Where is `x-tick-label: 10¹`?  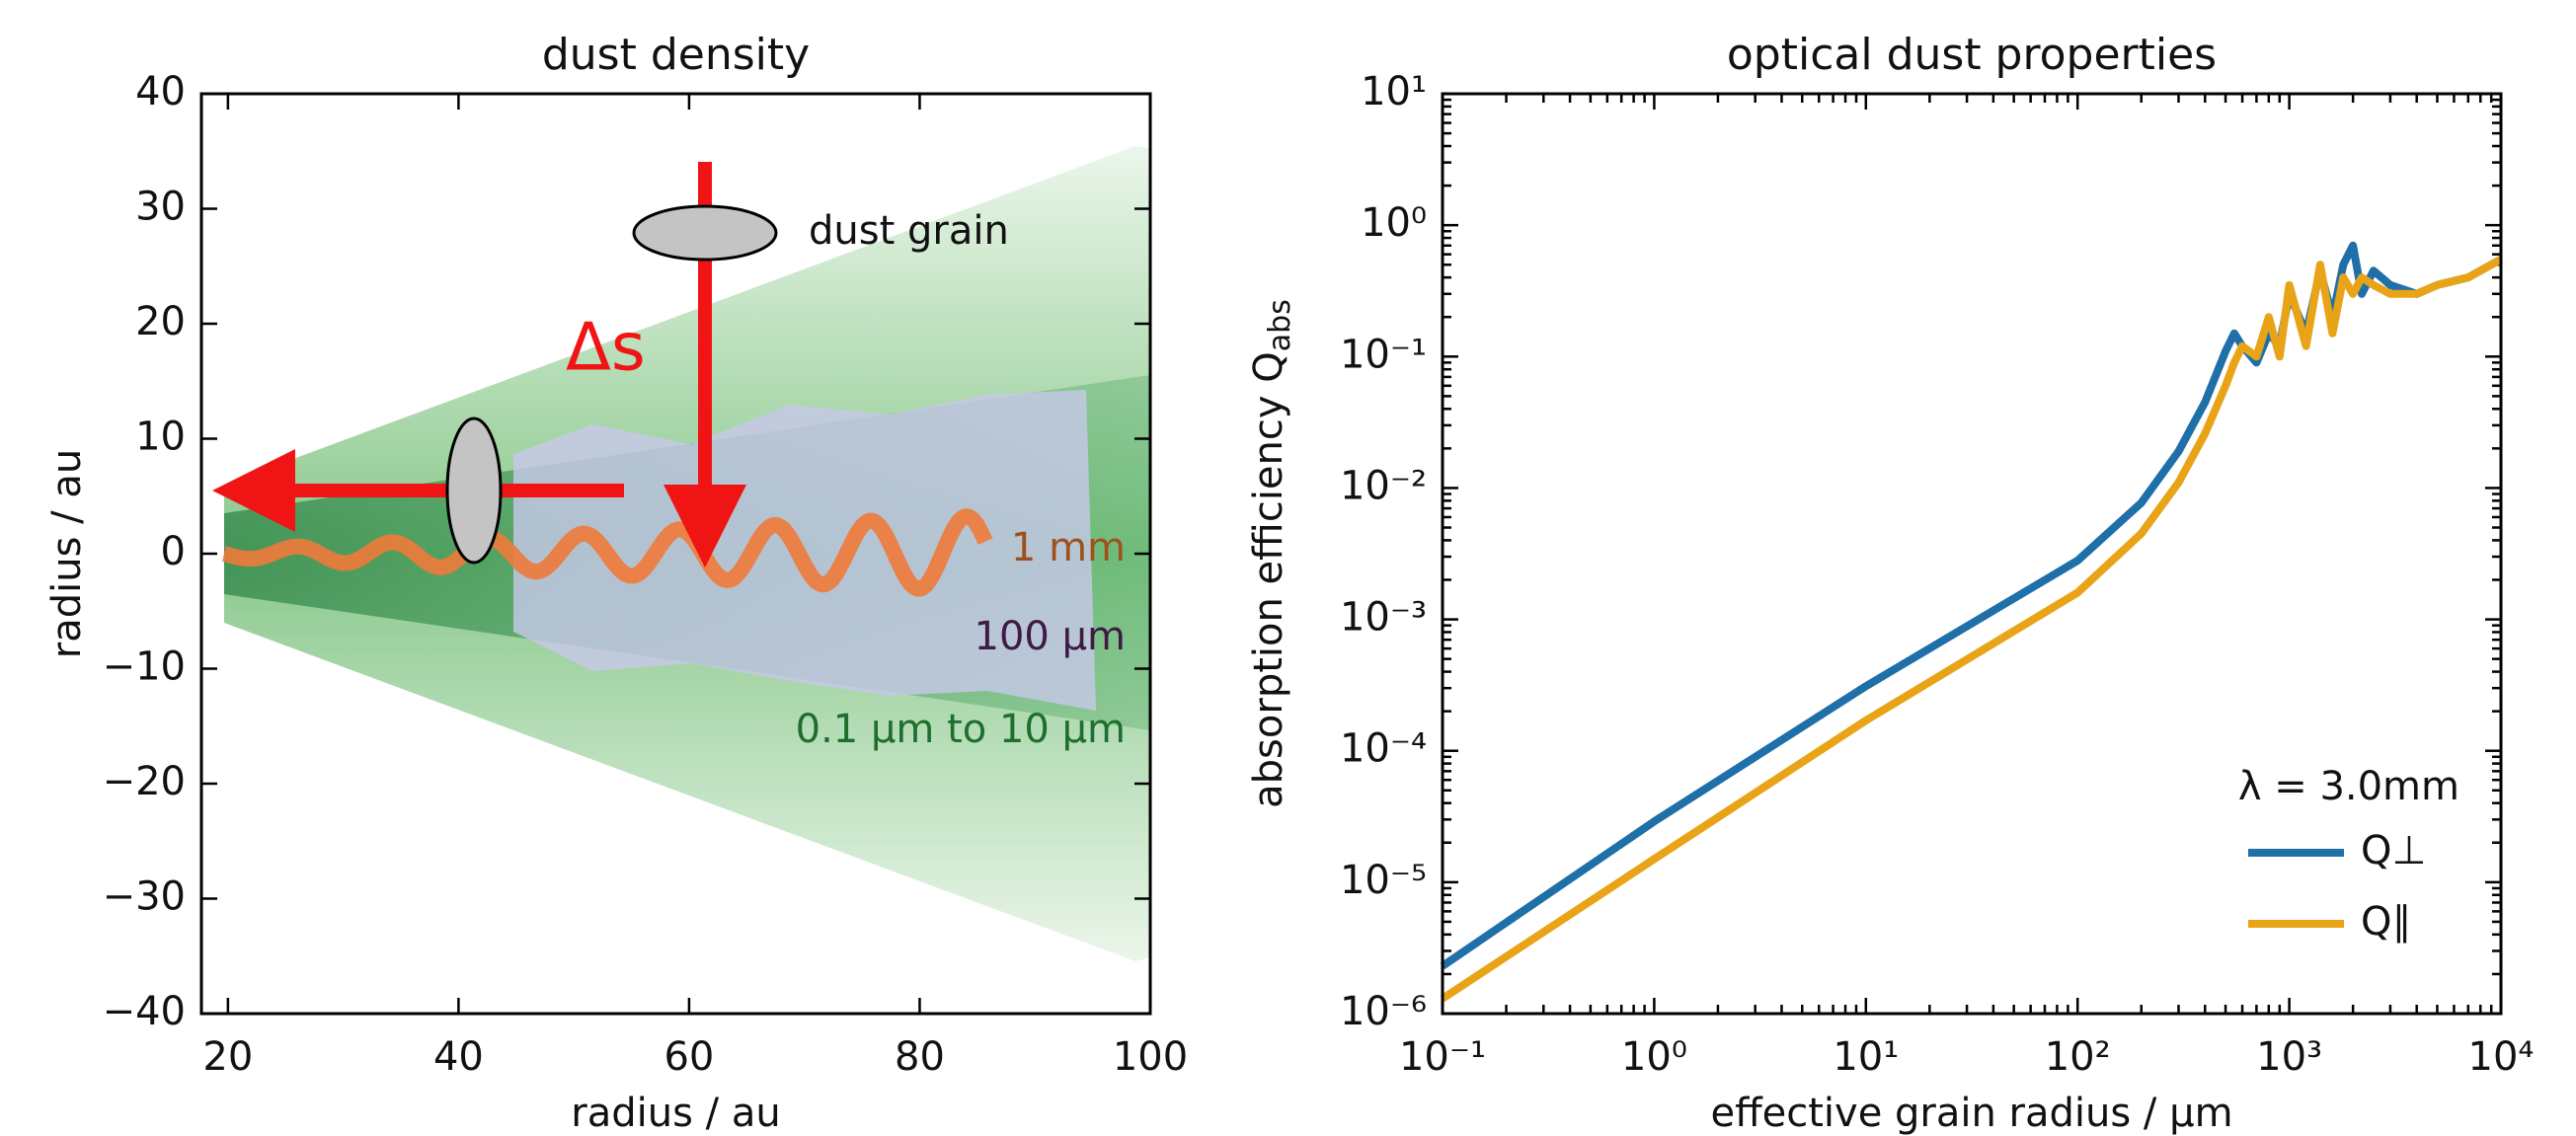
x-tick-label: 10¹ is located at coordinates (1866, 1057).